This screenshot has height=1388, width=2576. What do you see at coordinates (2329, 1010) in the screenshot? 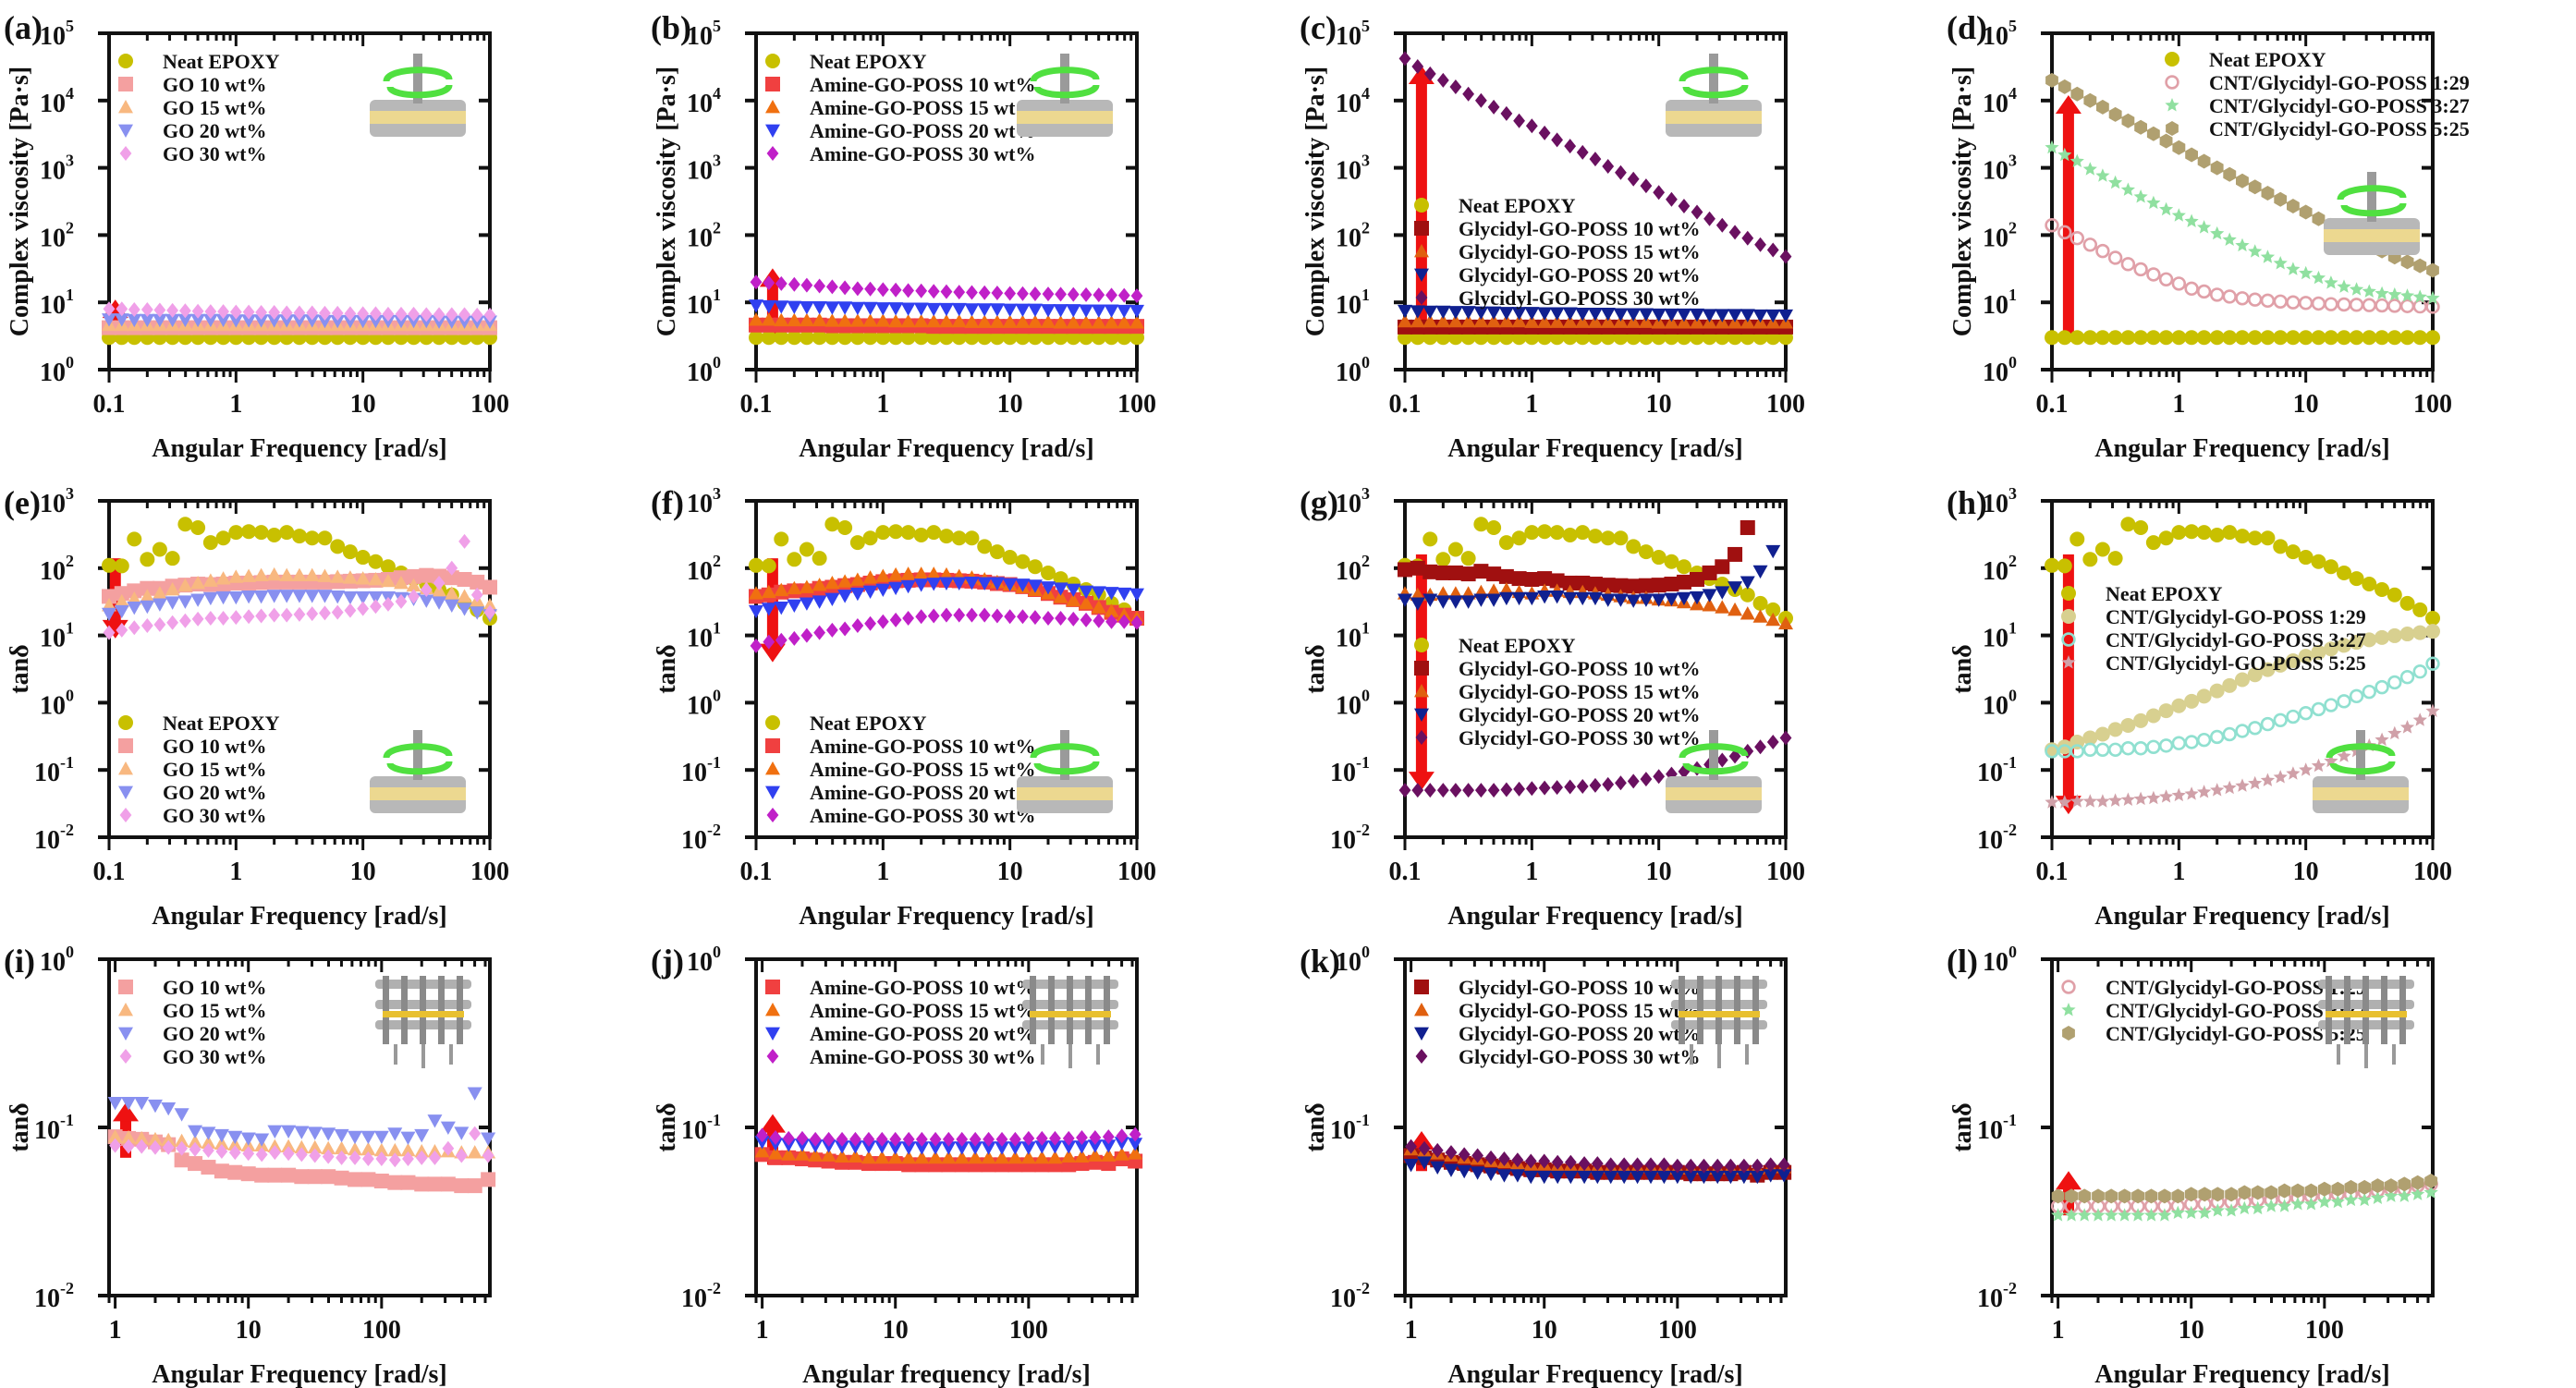
I see `fixture-post` at bounding box center [2329, 1010].